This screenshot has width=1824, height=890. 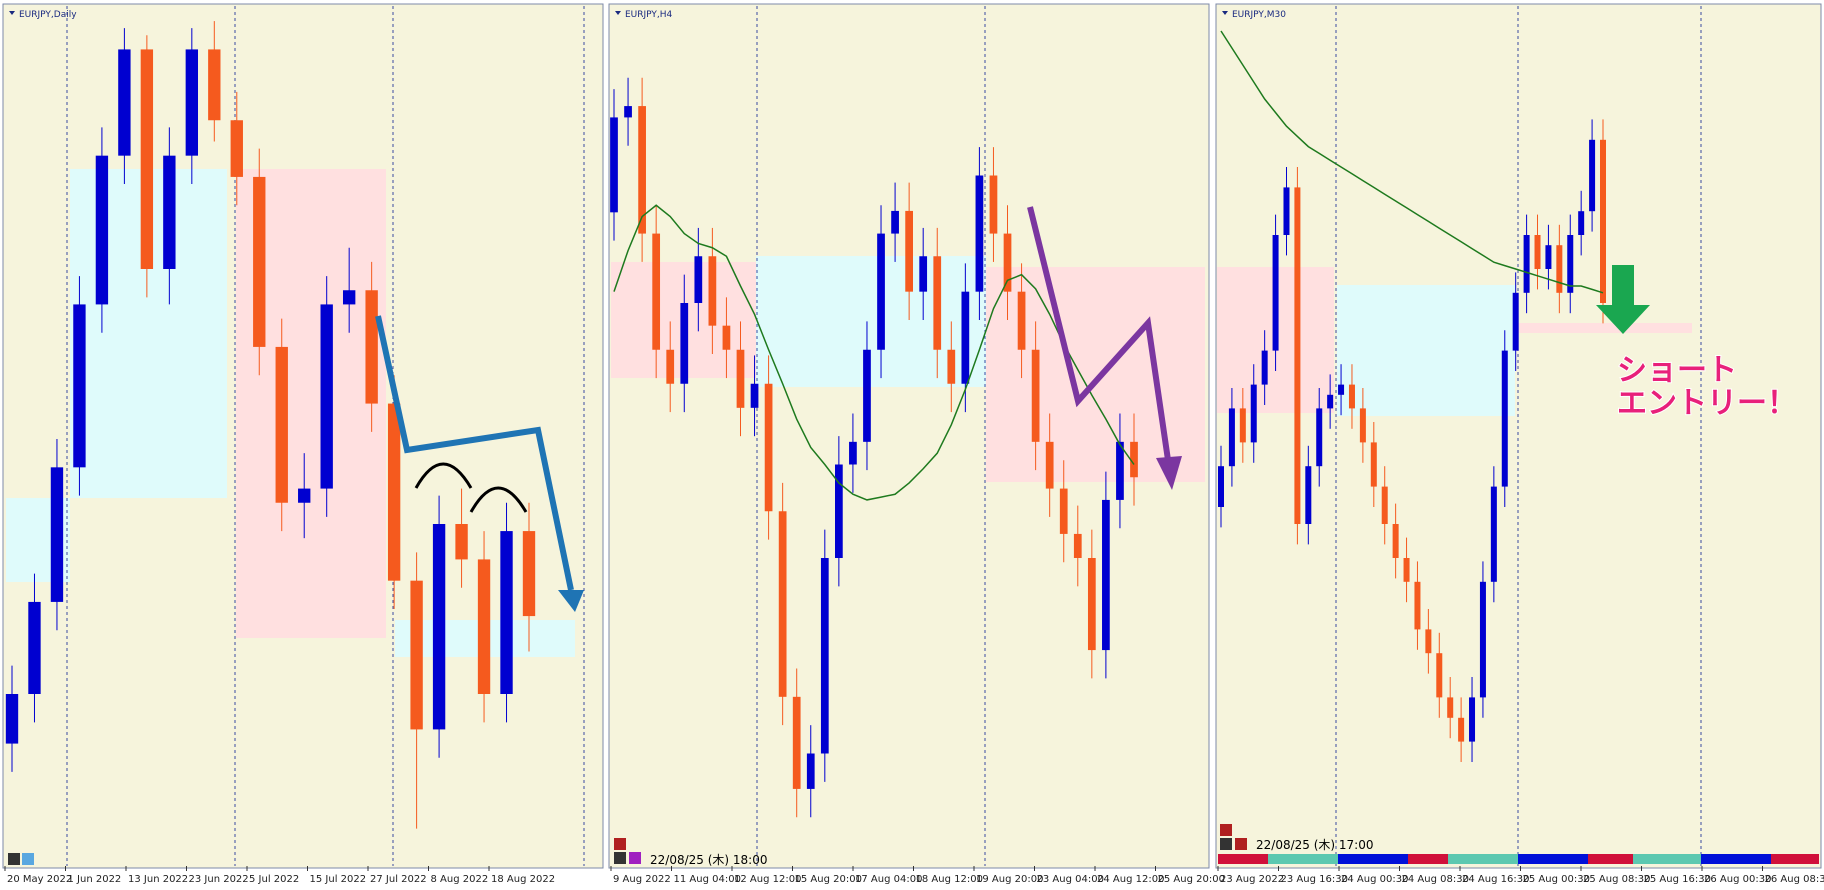 I want to click on x-tick-label: 24 Aug 16:30, so click(x=1495, y=879).